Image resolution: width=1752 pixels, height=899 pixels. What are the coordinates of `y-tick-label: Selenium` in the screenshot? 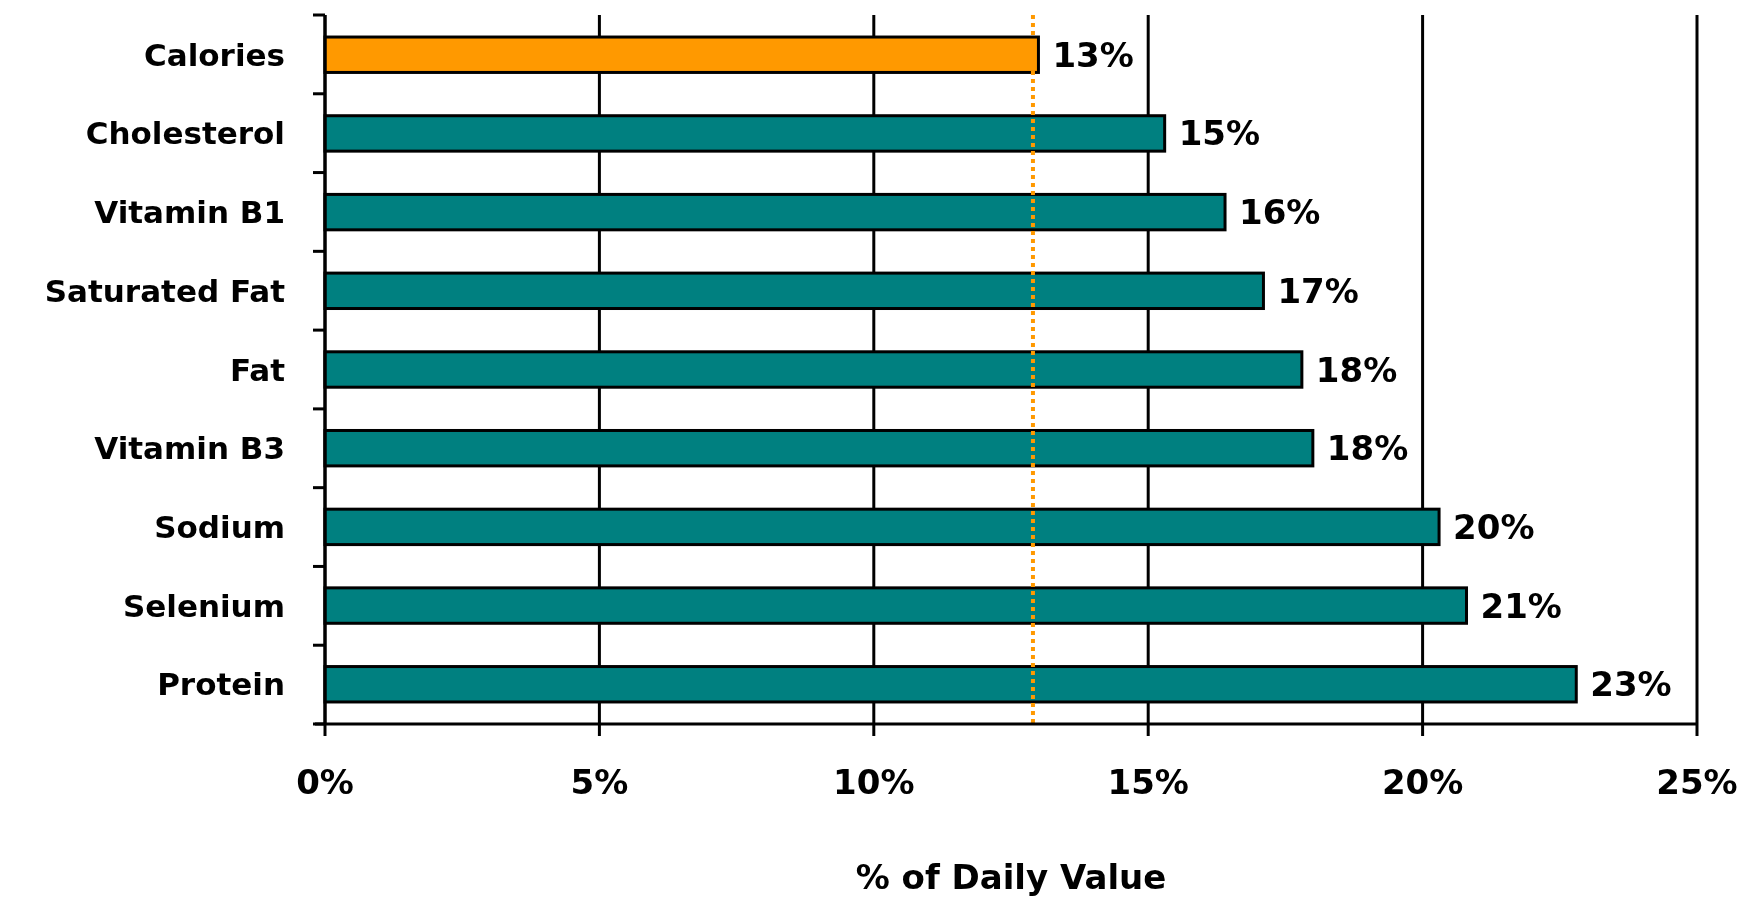 It's located at (203, 605).